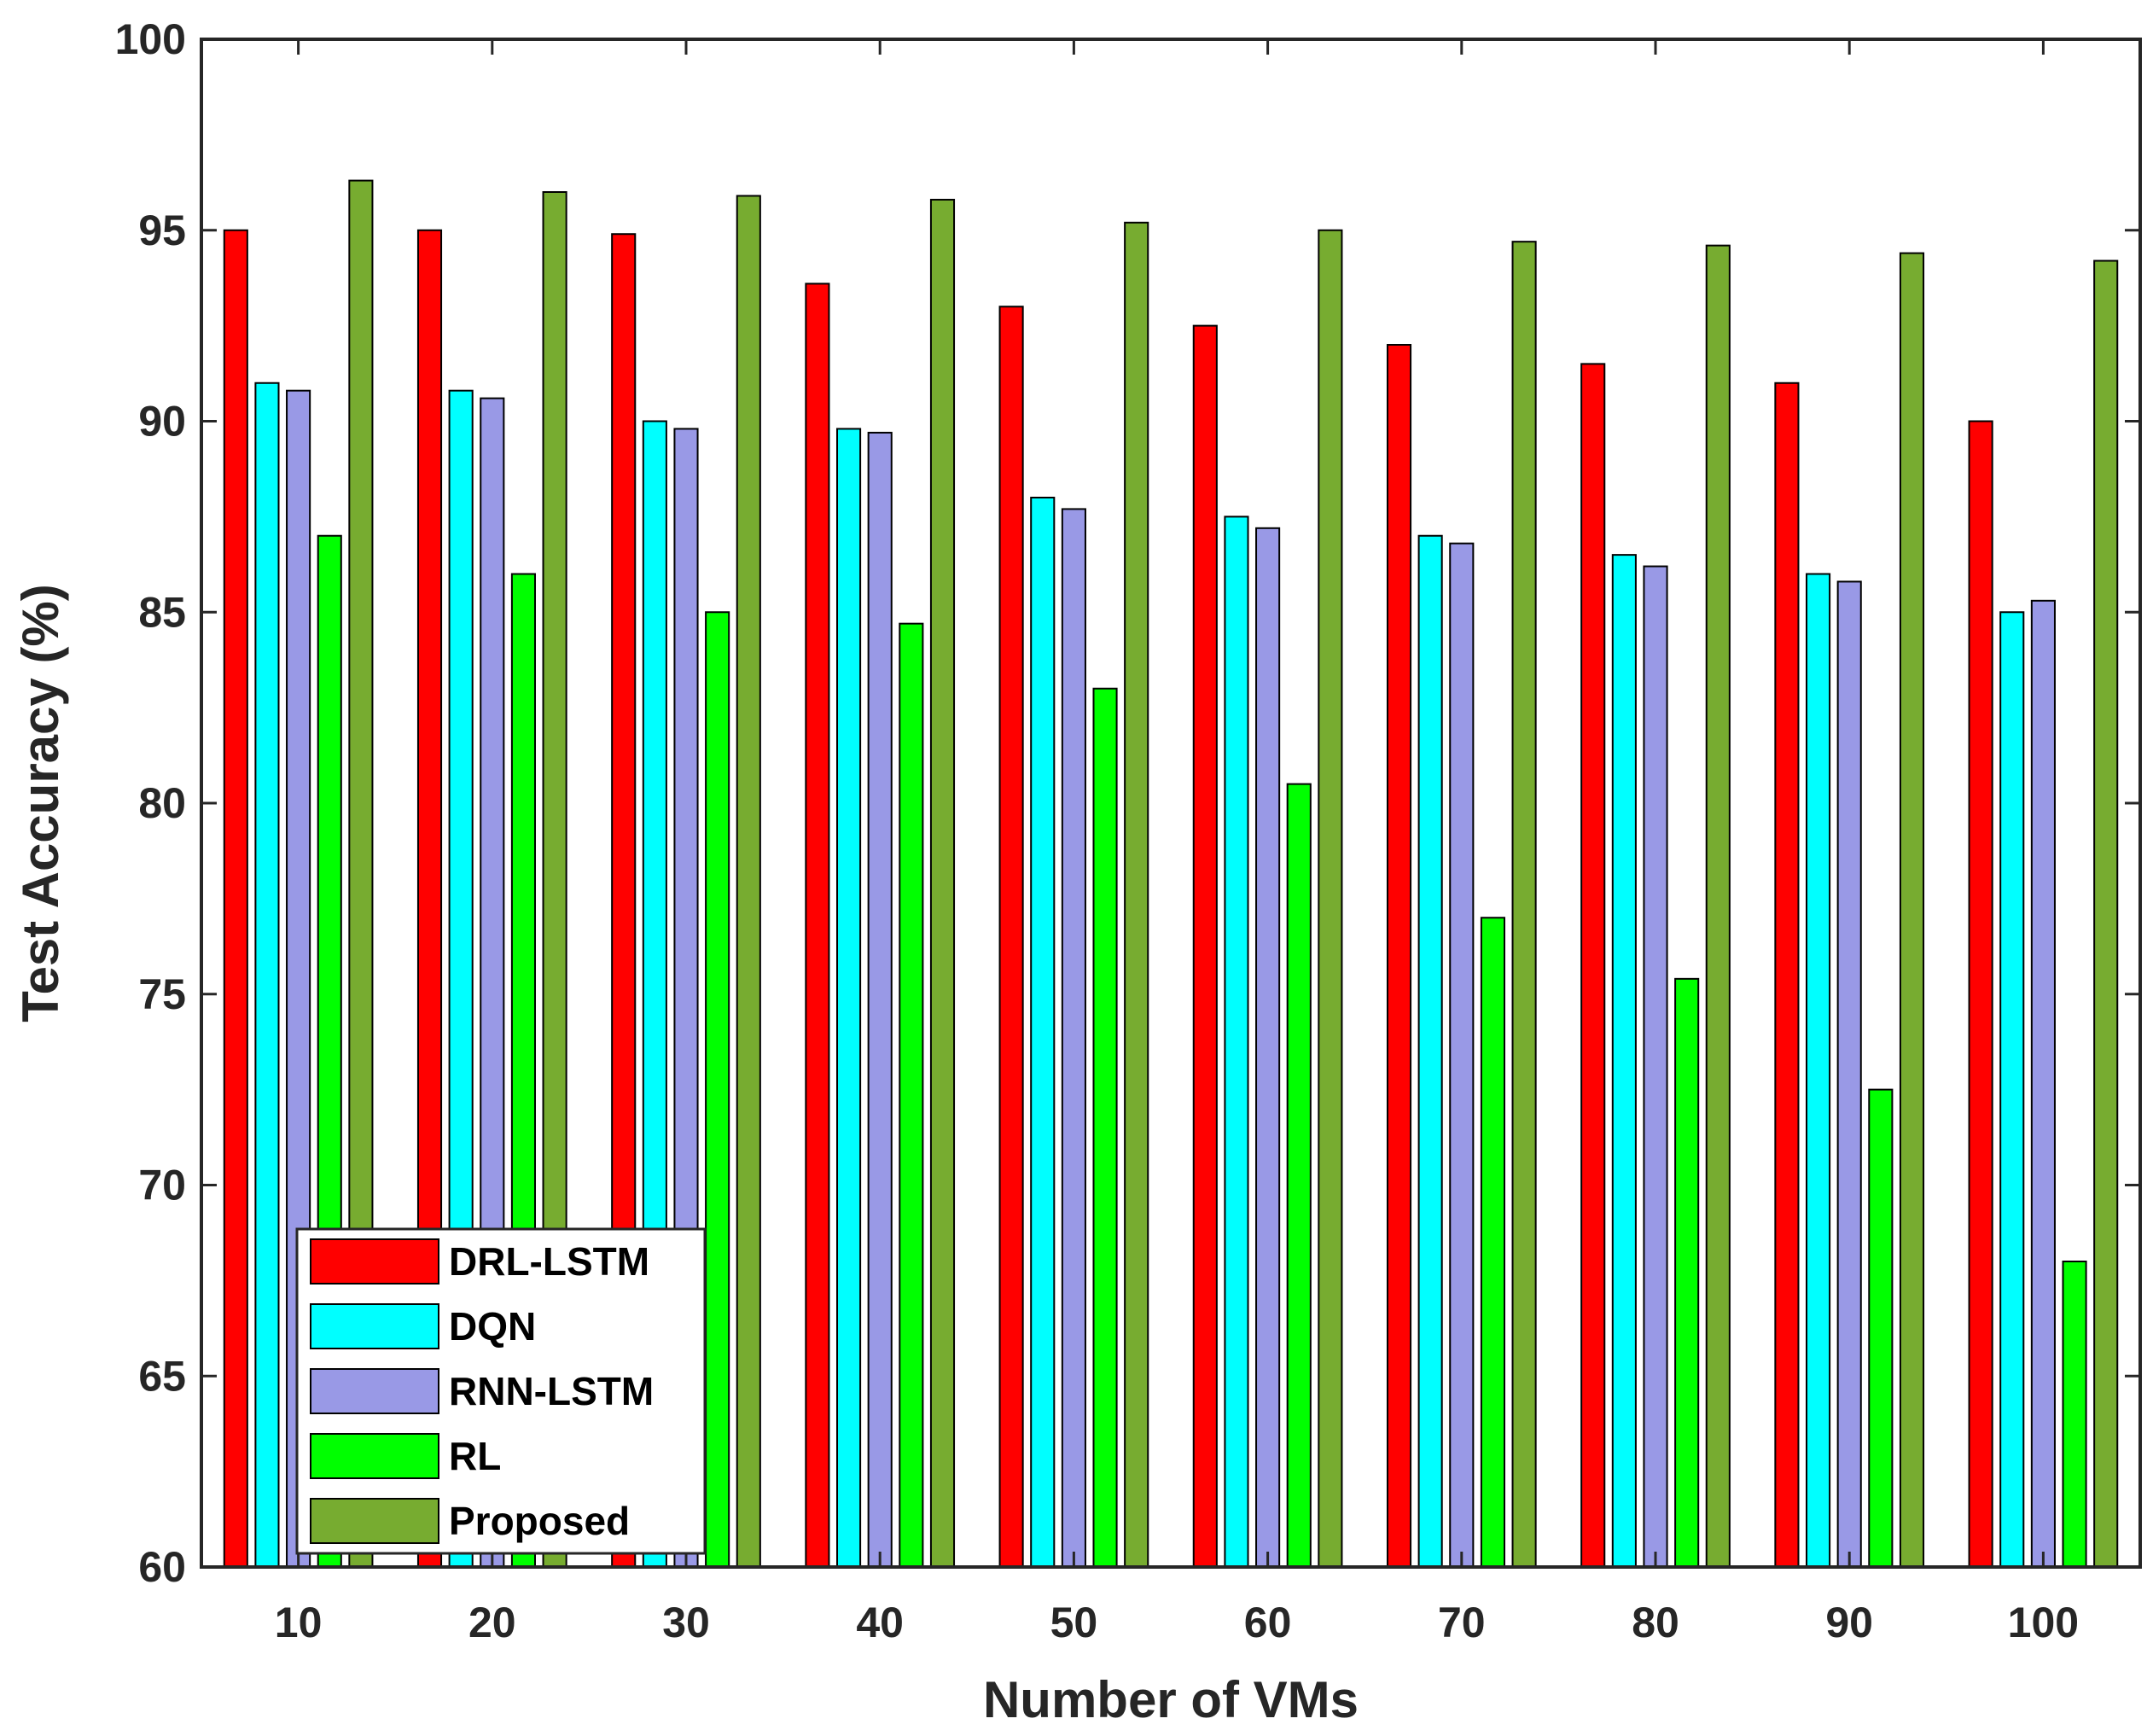  What do you see at coordinates (162, 1567) in the screenshot?
I see `y-tick-label: 60` at bounding box center [162, 1567].